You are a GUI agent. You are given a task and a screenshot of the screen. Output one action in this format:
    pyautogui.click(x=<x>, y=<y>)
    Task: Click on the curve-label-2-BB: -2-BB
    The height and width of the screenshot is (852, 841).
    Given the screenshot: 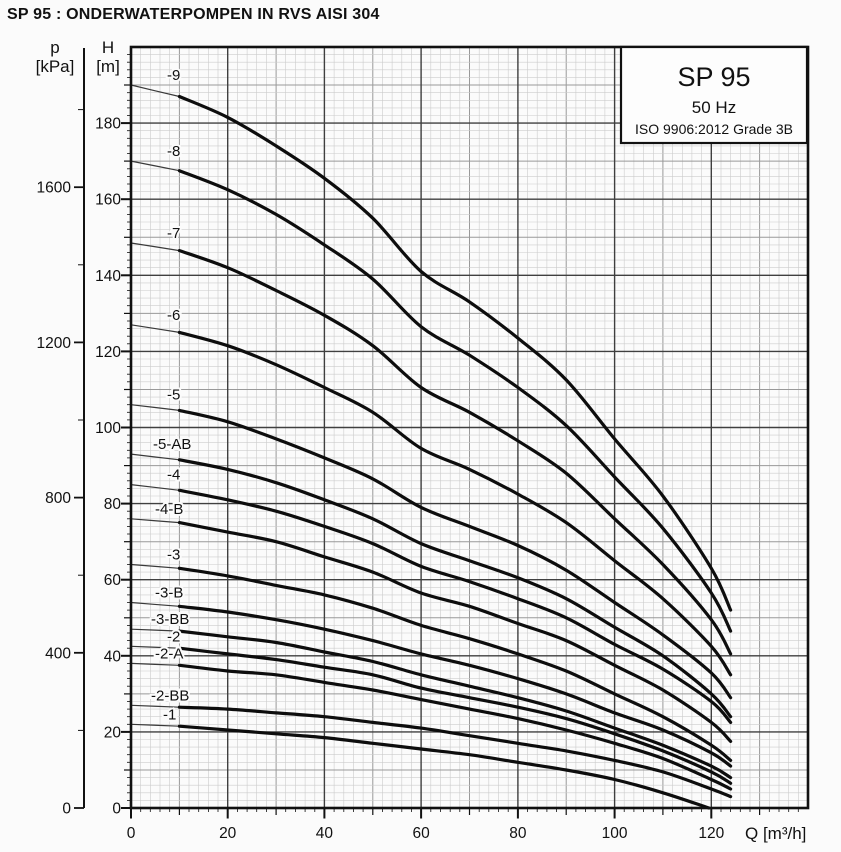 What is the action you would take?
    pyautogui.click(x=170, y=695)
    